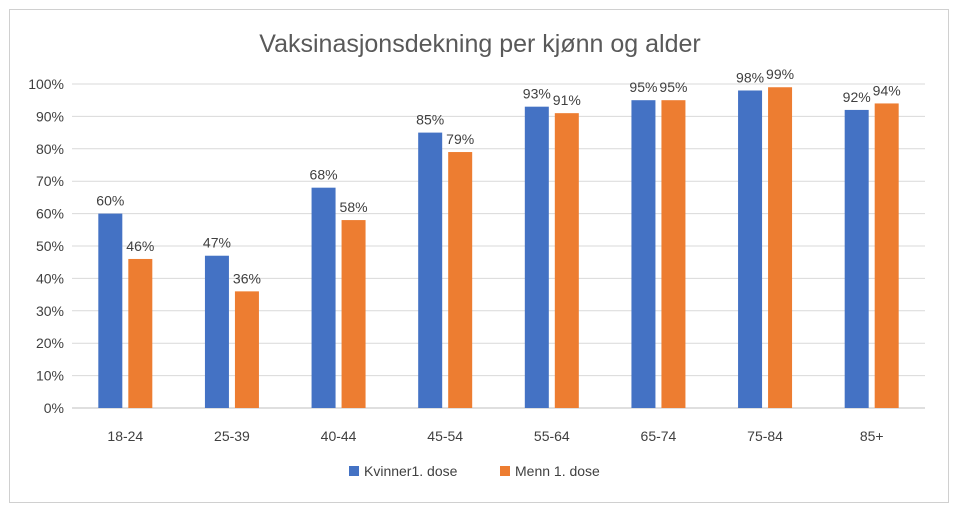  Describe the element at coordinates (887, 90) in the screenshot. I see `data-label: 94%` at that location.